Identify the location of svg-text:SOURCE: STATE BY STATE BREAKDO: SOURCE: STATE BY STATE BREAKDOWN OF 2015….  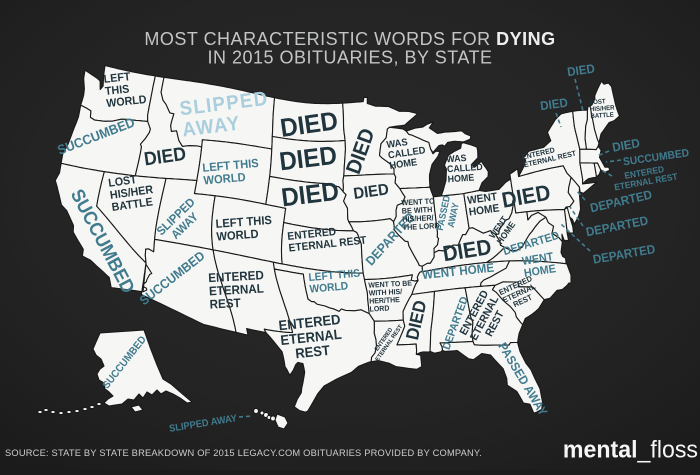
(243, 453).